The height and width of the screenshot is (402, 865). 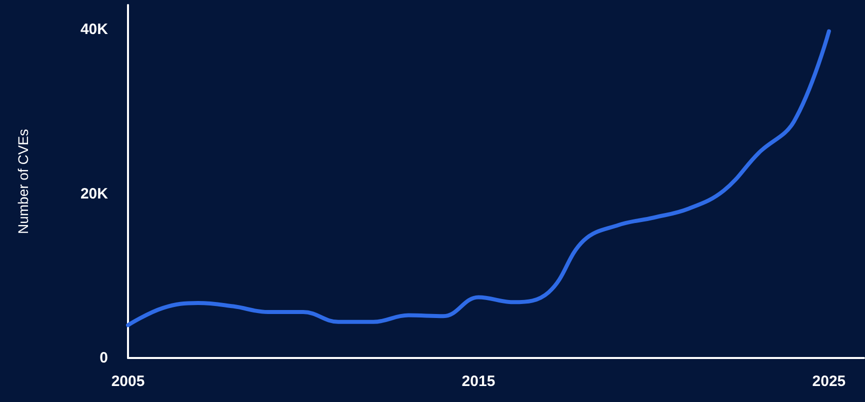 I want to click on y-tick-label: 40K, so click(x=94, y=29).